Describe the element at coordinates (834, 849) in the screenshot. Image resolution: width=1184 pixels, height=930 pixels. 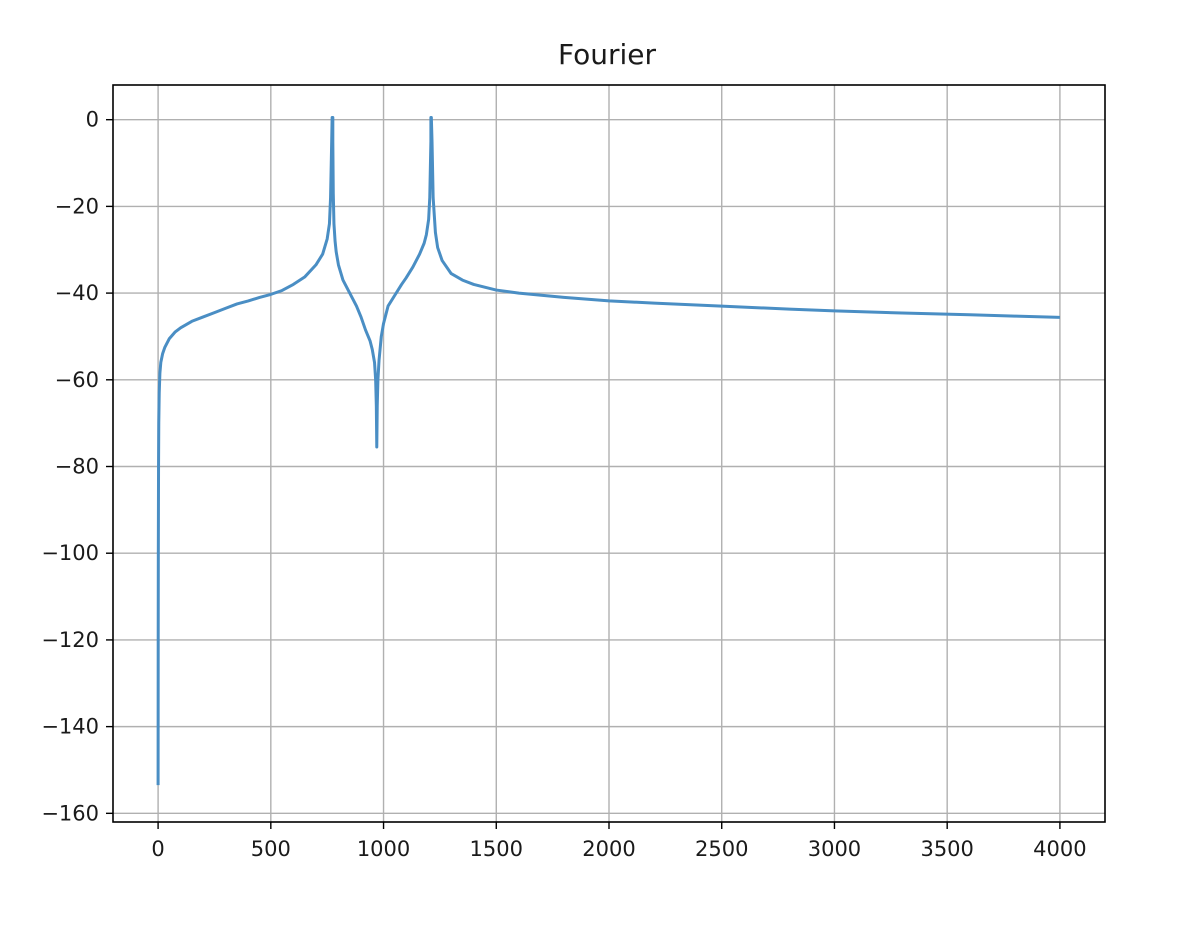
I see `x-tick-label: 3000` at that location.